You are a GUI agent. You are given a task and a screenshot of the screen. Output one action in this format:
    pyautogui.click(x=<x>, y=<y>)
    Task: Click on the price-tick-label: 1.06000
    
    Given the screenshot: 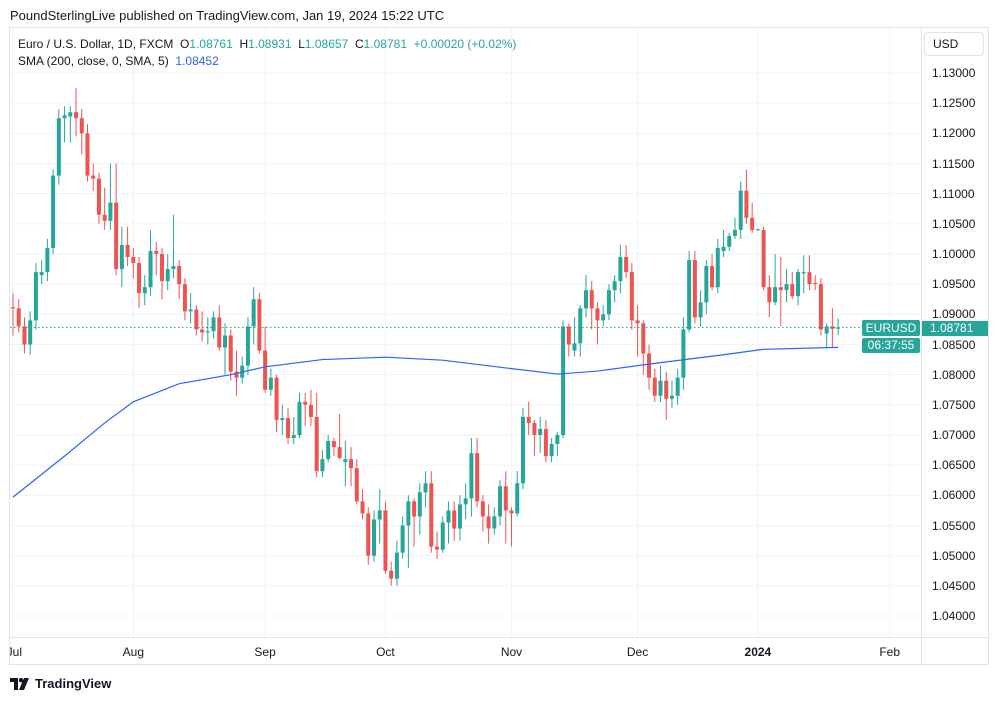 What is the action you would take?
    pyautogui.click(x=954, y=495)
    